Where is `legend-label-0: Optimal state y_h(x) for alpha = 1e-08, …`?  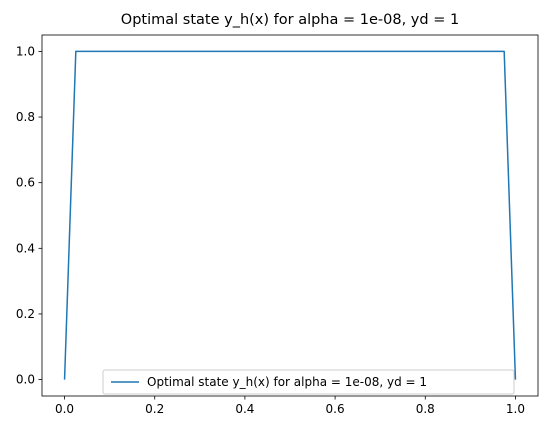 legend-label-0: Optimal state y_h(x) for alpha = 1e-08, … is located at coordinates (287, 382).